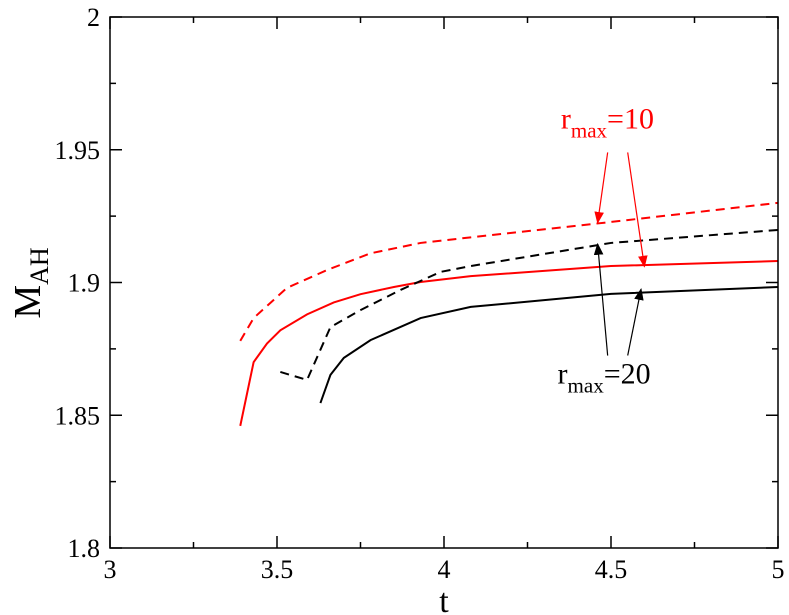  I want to click on annotations: rmax=10 rmax=20, so click(606, 250).